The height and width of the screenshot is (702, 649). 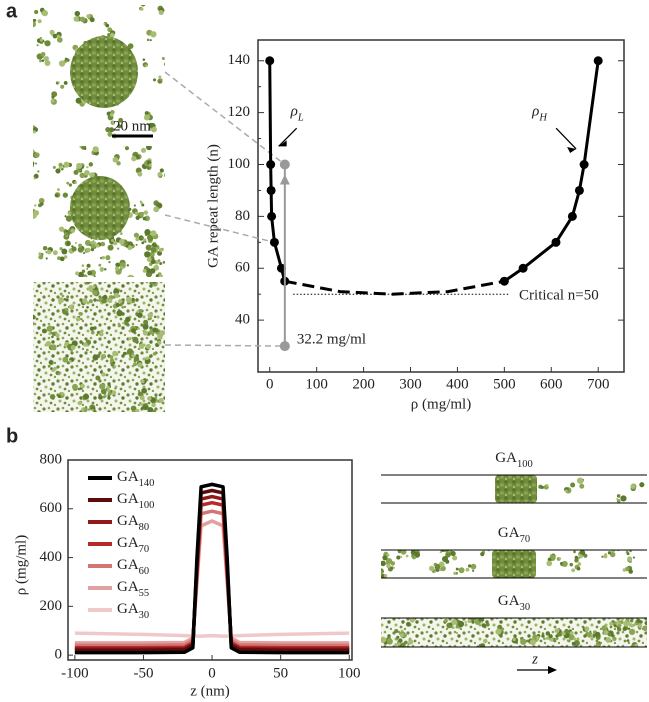 What do you see at coordinates (514, 489) in the screenshot?
I see `snapshot` at bounding box center [514, 489].